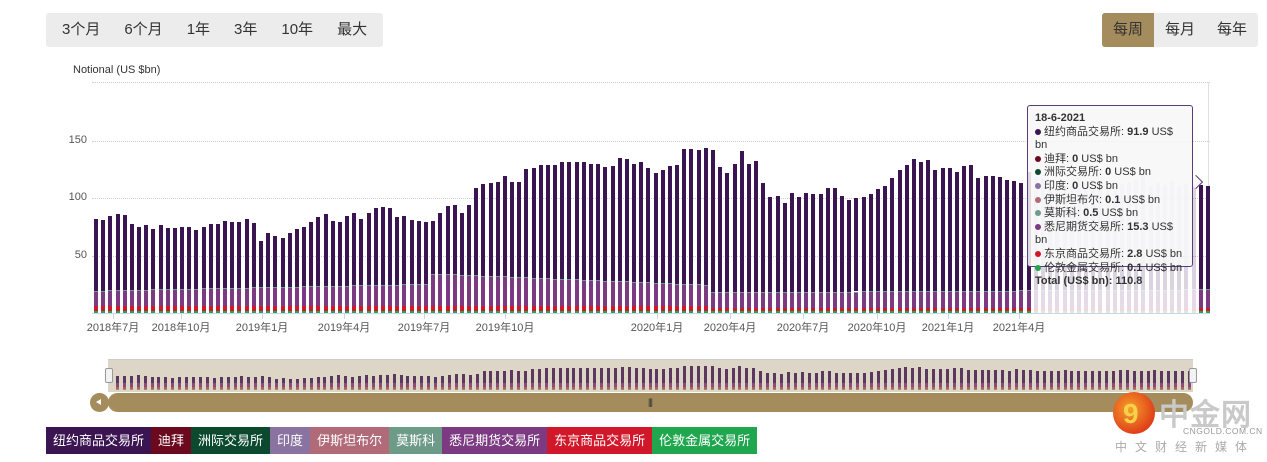  What do you see at coordinates (650, 375) in the screenshot?
I see `navigator` at bounding box center [650, 375].